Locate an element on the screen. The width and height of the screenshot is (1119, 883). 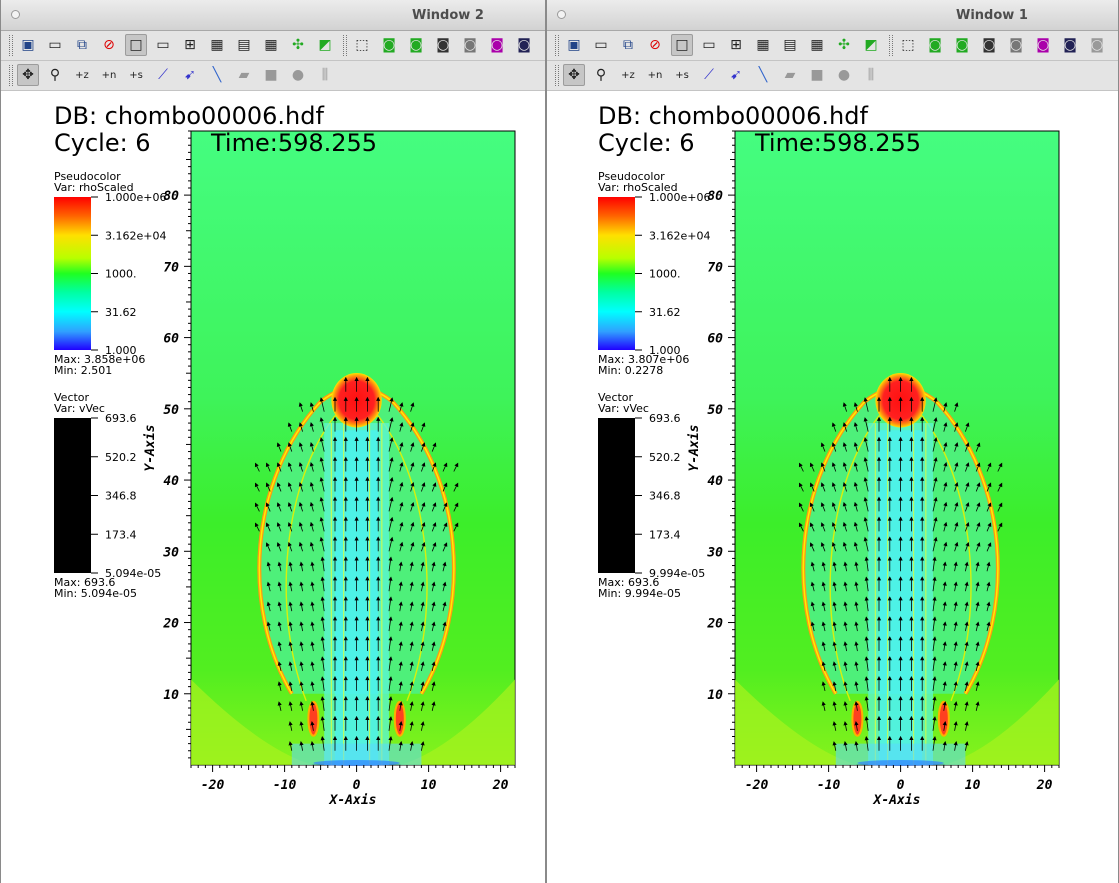
vector-tick-label: 693.6 is located at coordinates (665, 418).